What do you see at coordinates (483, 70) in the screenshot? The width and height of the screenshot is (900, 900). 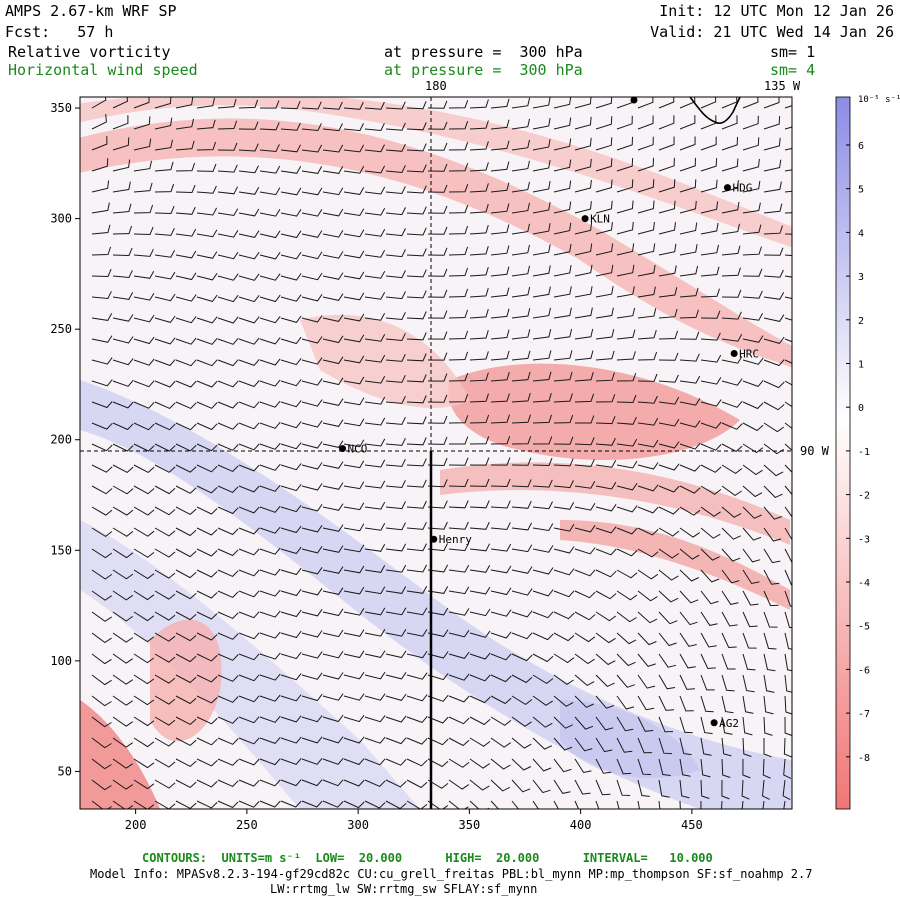 I see `field2-level: at pressure = 300 hPa` at bounding box center [483, 70].